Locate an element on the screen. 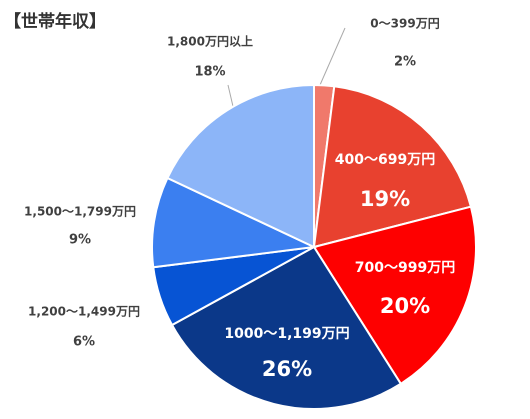  value-label: 6% is located at coordinates (84, 342).